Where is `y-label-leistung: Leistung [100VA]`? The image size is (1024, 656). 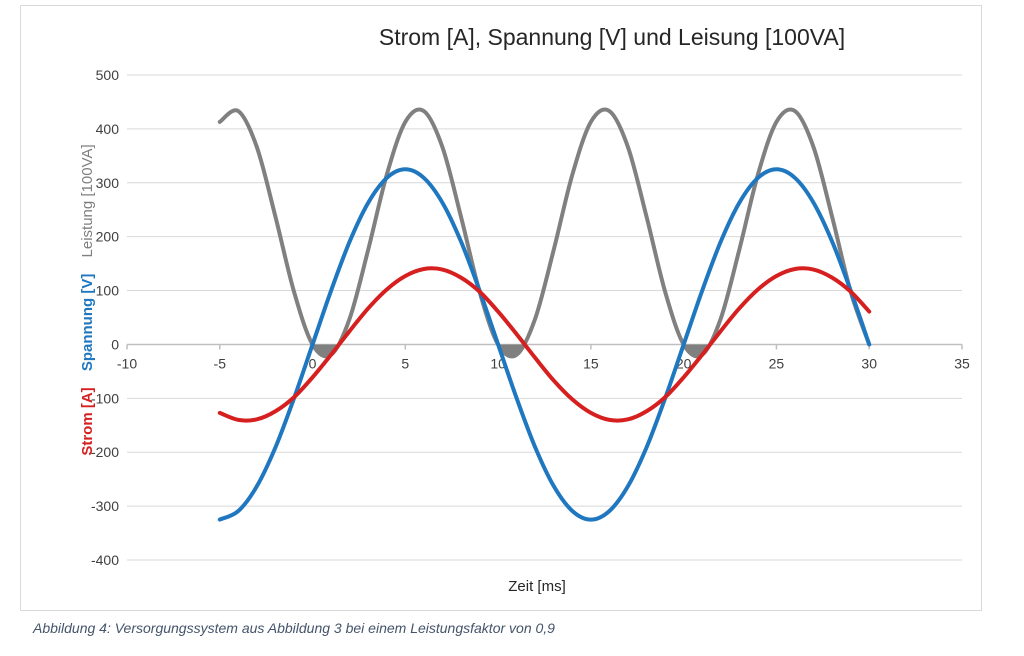 y-label-leistung: Leistung [100VA] is located at coordinates (87, 200).